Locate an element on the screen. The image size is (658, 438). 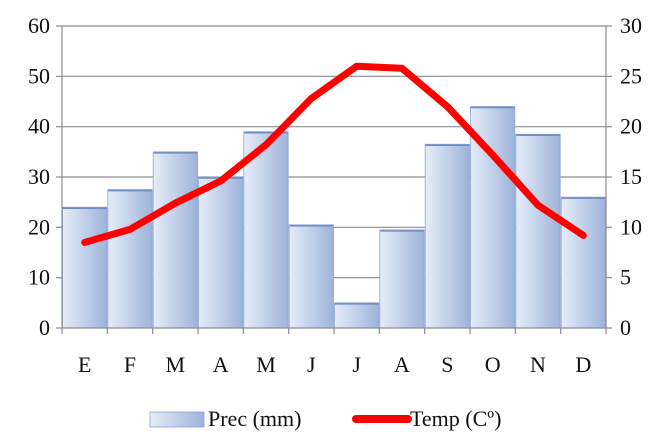
left-tick-label: 20 is located at coordinates (39, 226).